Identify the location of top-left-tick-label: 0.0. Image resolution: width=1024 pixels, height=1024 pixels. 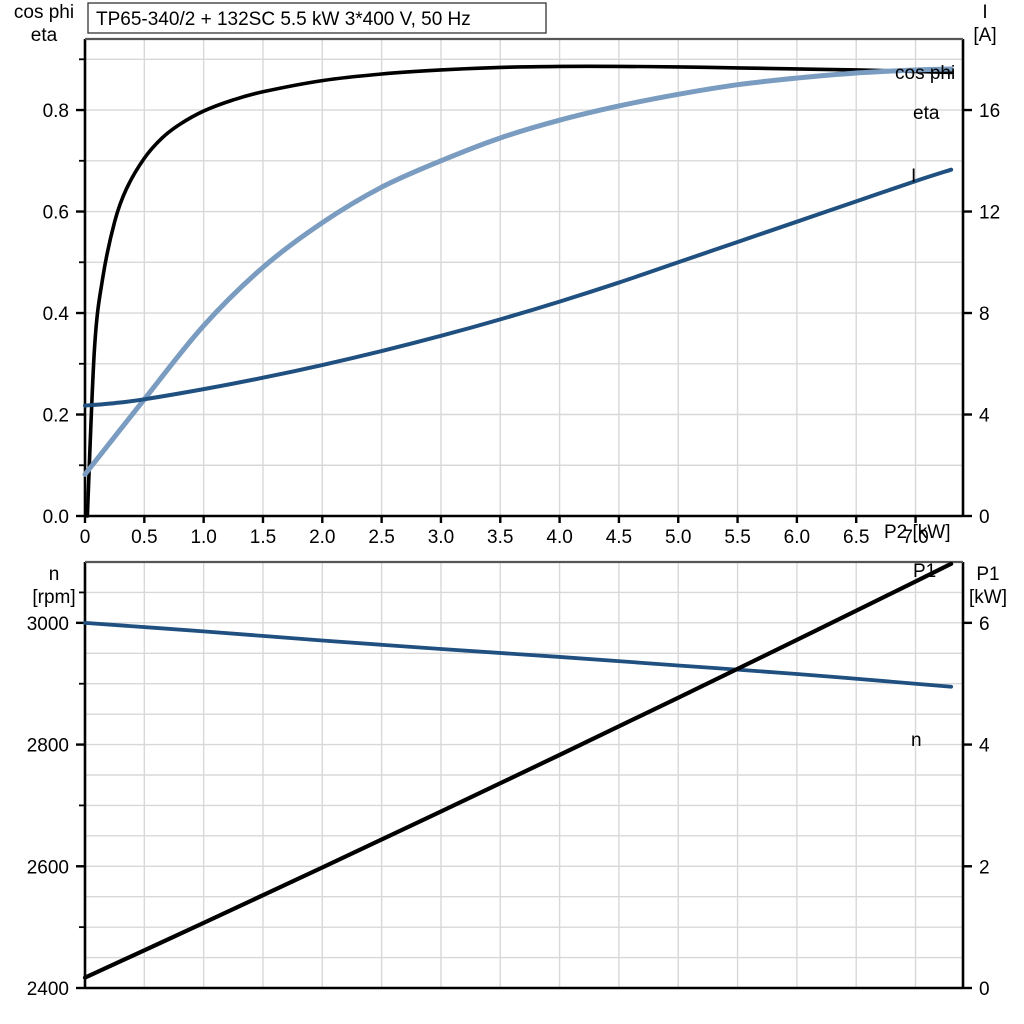
(56, 517).